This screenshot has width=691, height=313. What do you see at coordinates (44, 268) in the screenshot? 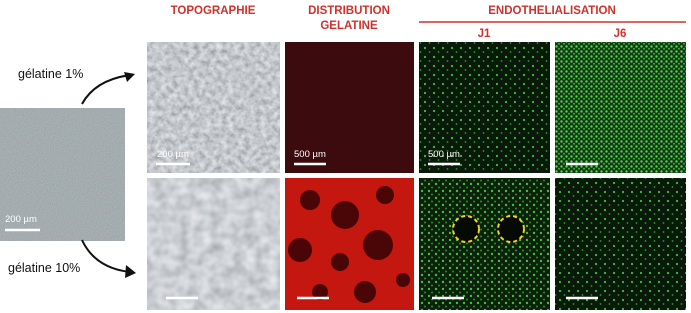
I see `row-label: gélatine 10%` at bounding box center [44, 268].